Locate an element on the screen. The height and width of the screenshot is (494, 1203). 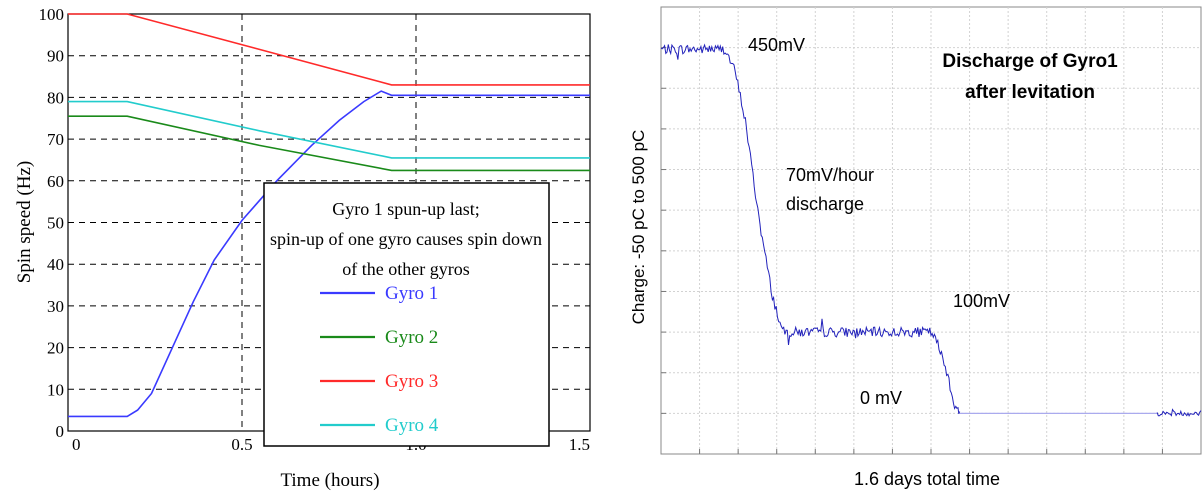
legend-label: Gyro 4 is located at coordinates (412, 425).